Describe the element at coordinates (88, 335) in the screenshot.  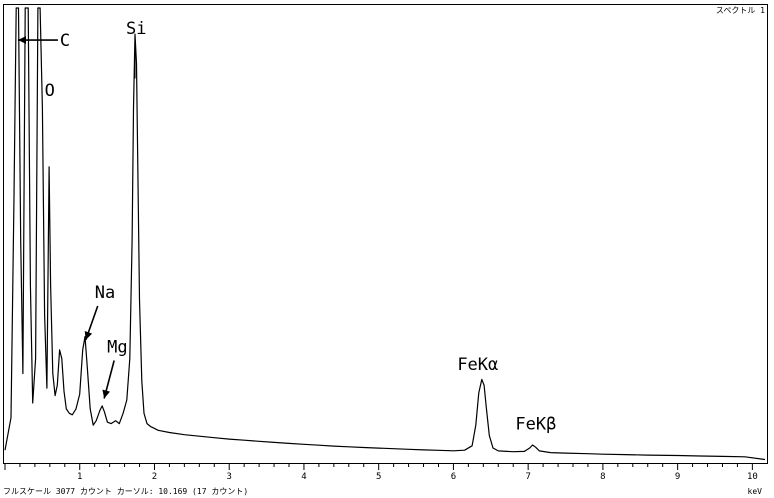
I see `annotation-na-arrow-head` at that location.